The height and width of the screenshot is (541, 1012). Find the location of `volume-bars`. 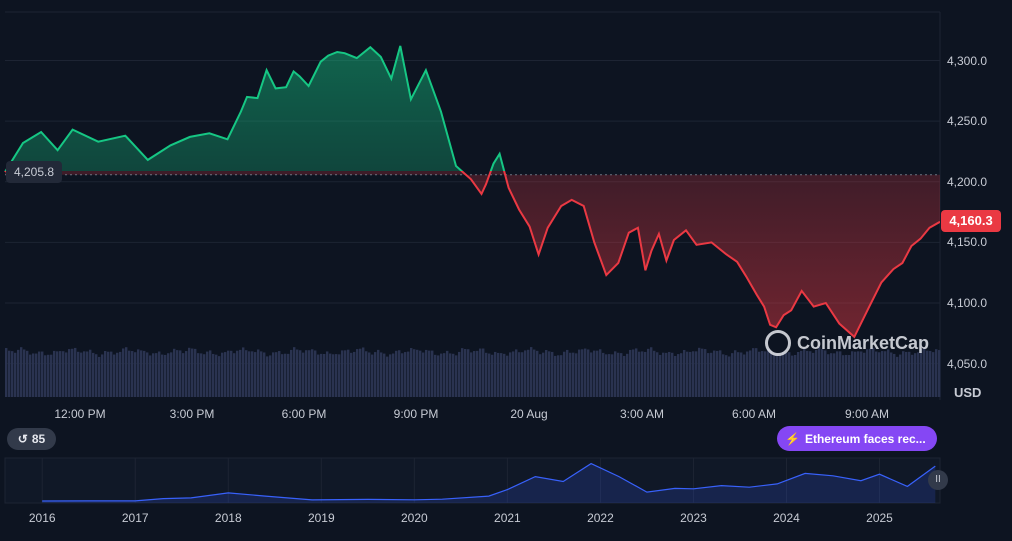

volume-bars is located at coordinates (473, 372).